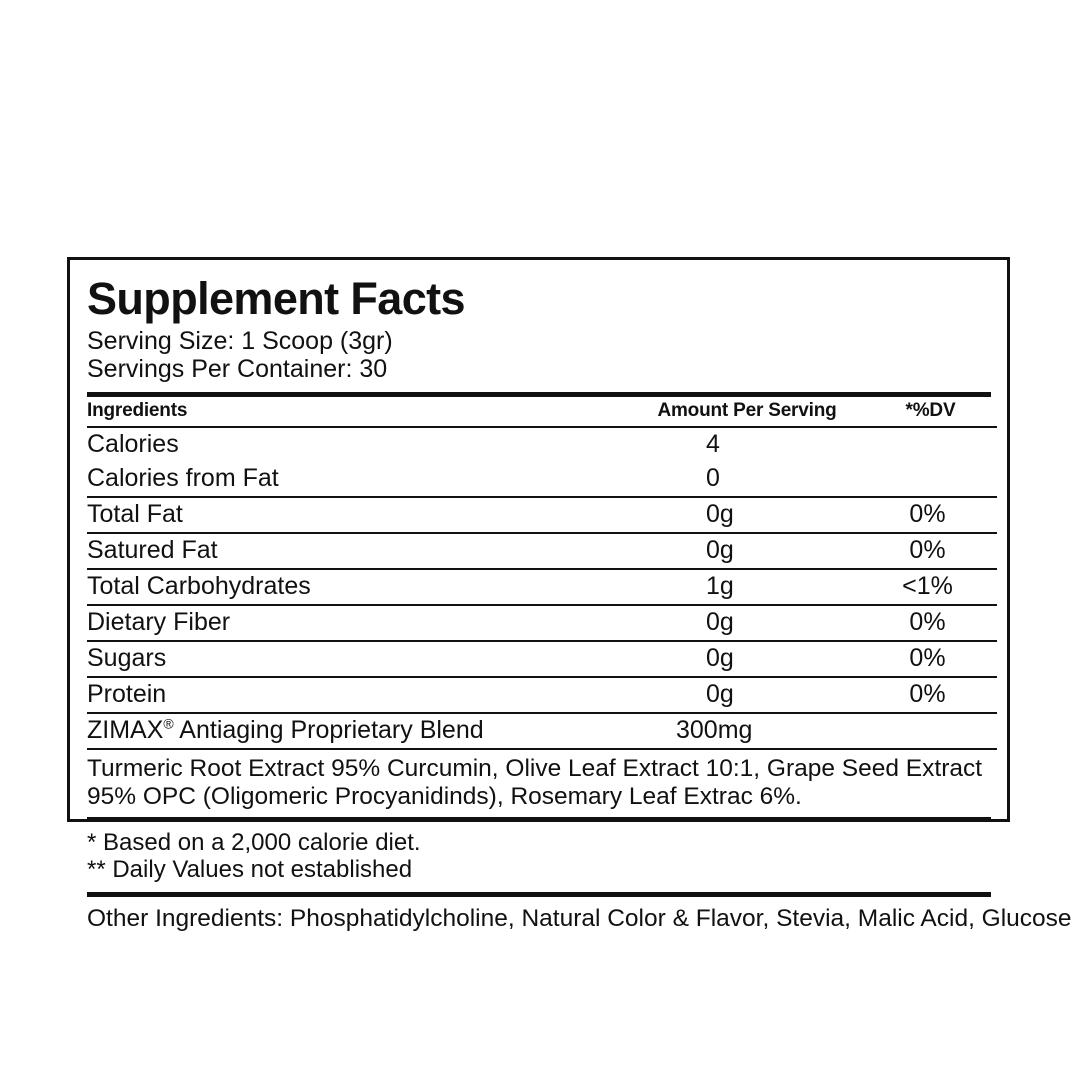  Describe the element at coordinates (543, 695) in the screenshot. I see `table-row: Protein 0g 0%` at that location.